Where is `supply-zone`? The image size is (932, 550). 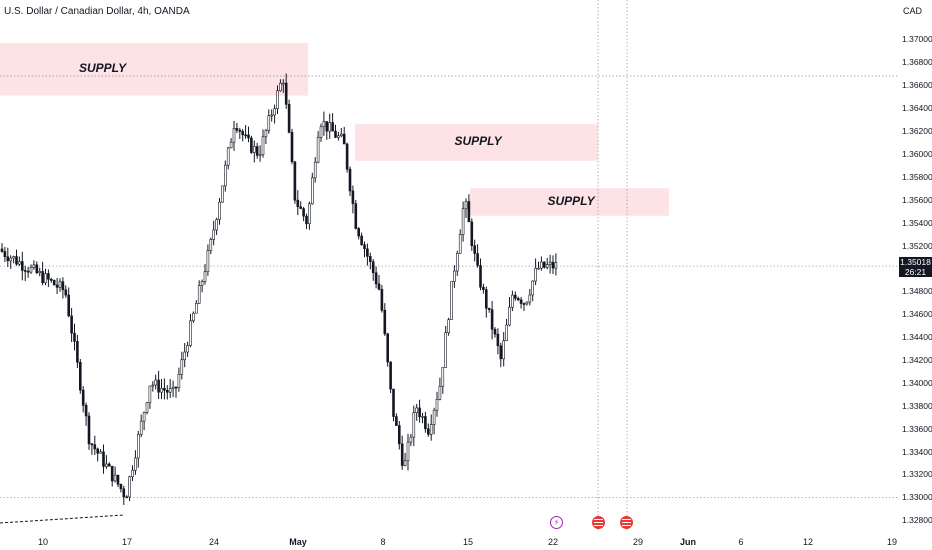
supply-zone is located at coordinates (154, 69).